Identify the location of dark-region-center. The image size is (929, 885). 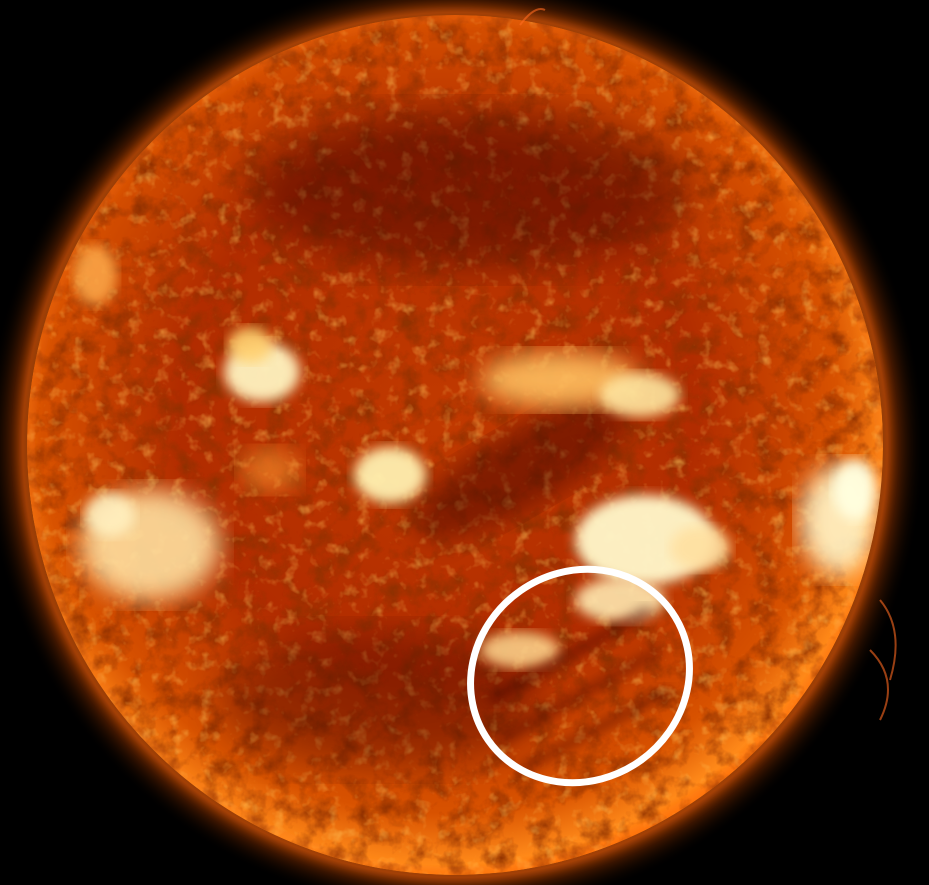
(520, 470).